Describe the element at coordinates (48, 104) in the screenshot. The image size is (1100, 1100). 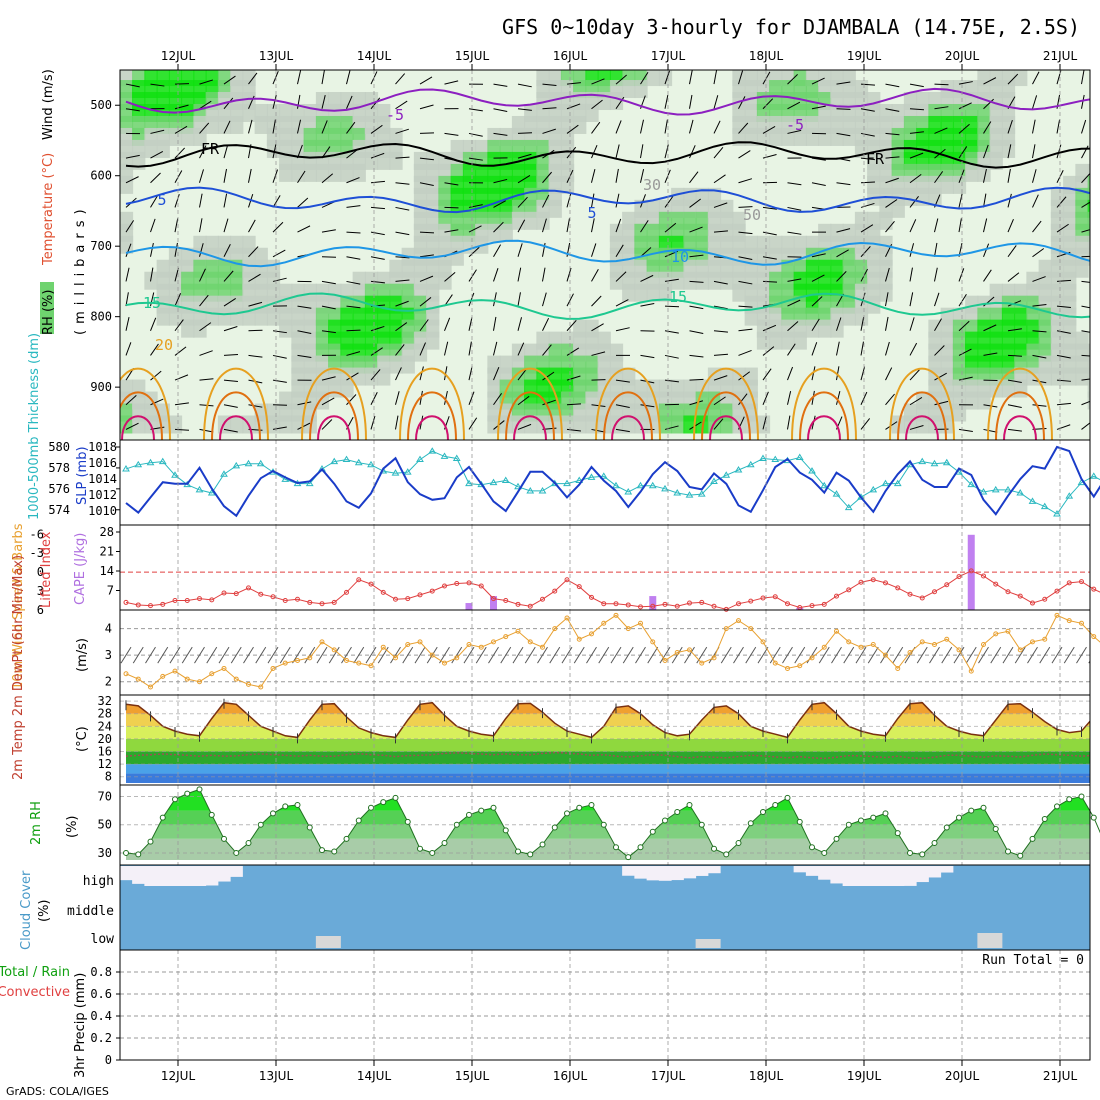
I see `wind-label: Wind (m/s)` at that location.